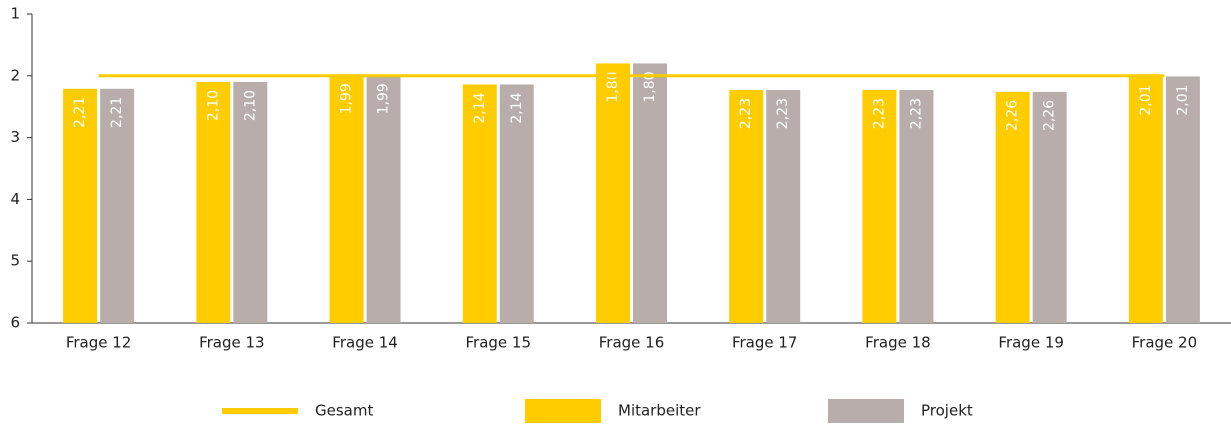  Describe the element at coordinates (15, 14) in the screenshot. I see `y-tick-label: 1` at that location.